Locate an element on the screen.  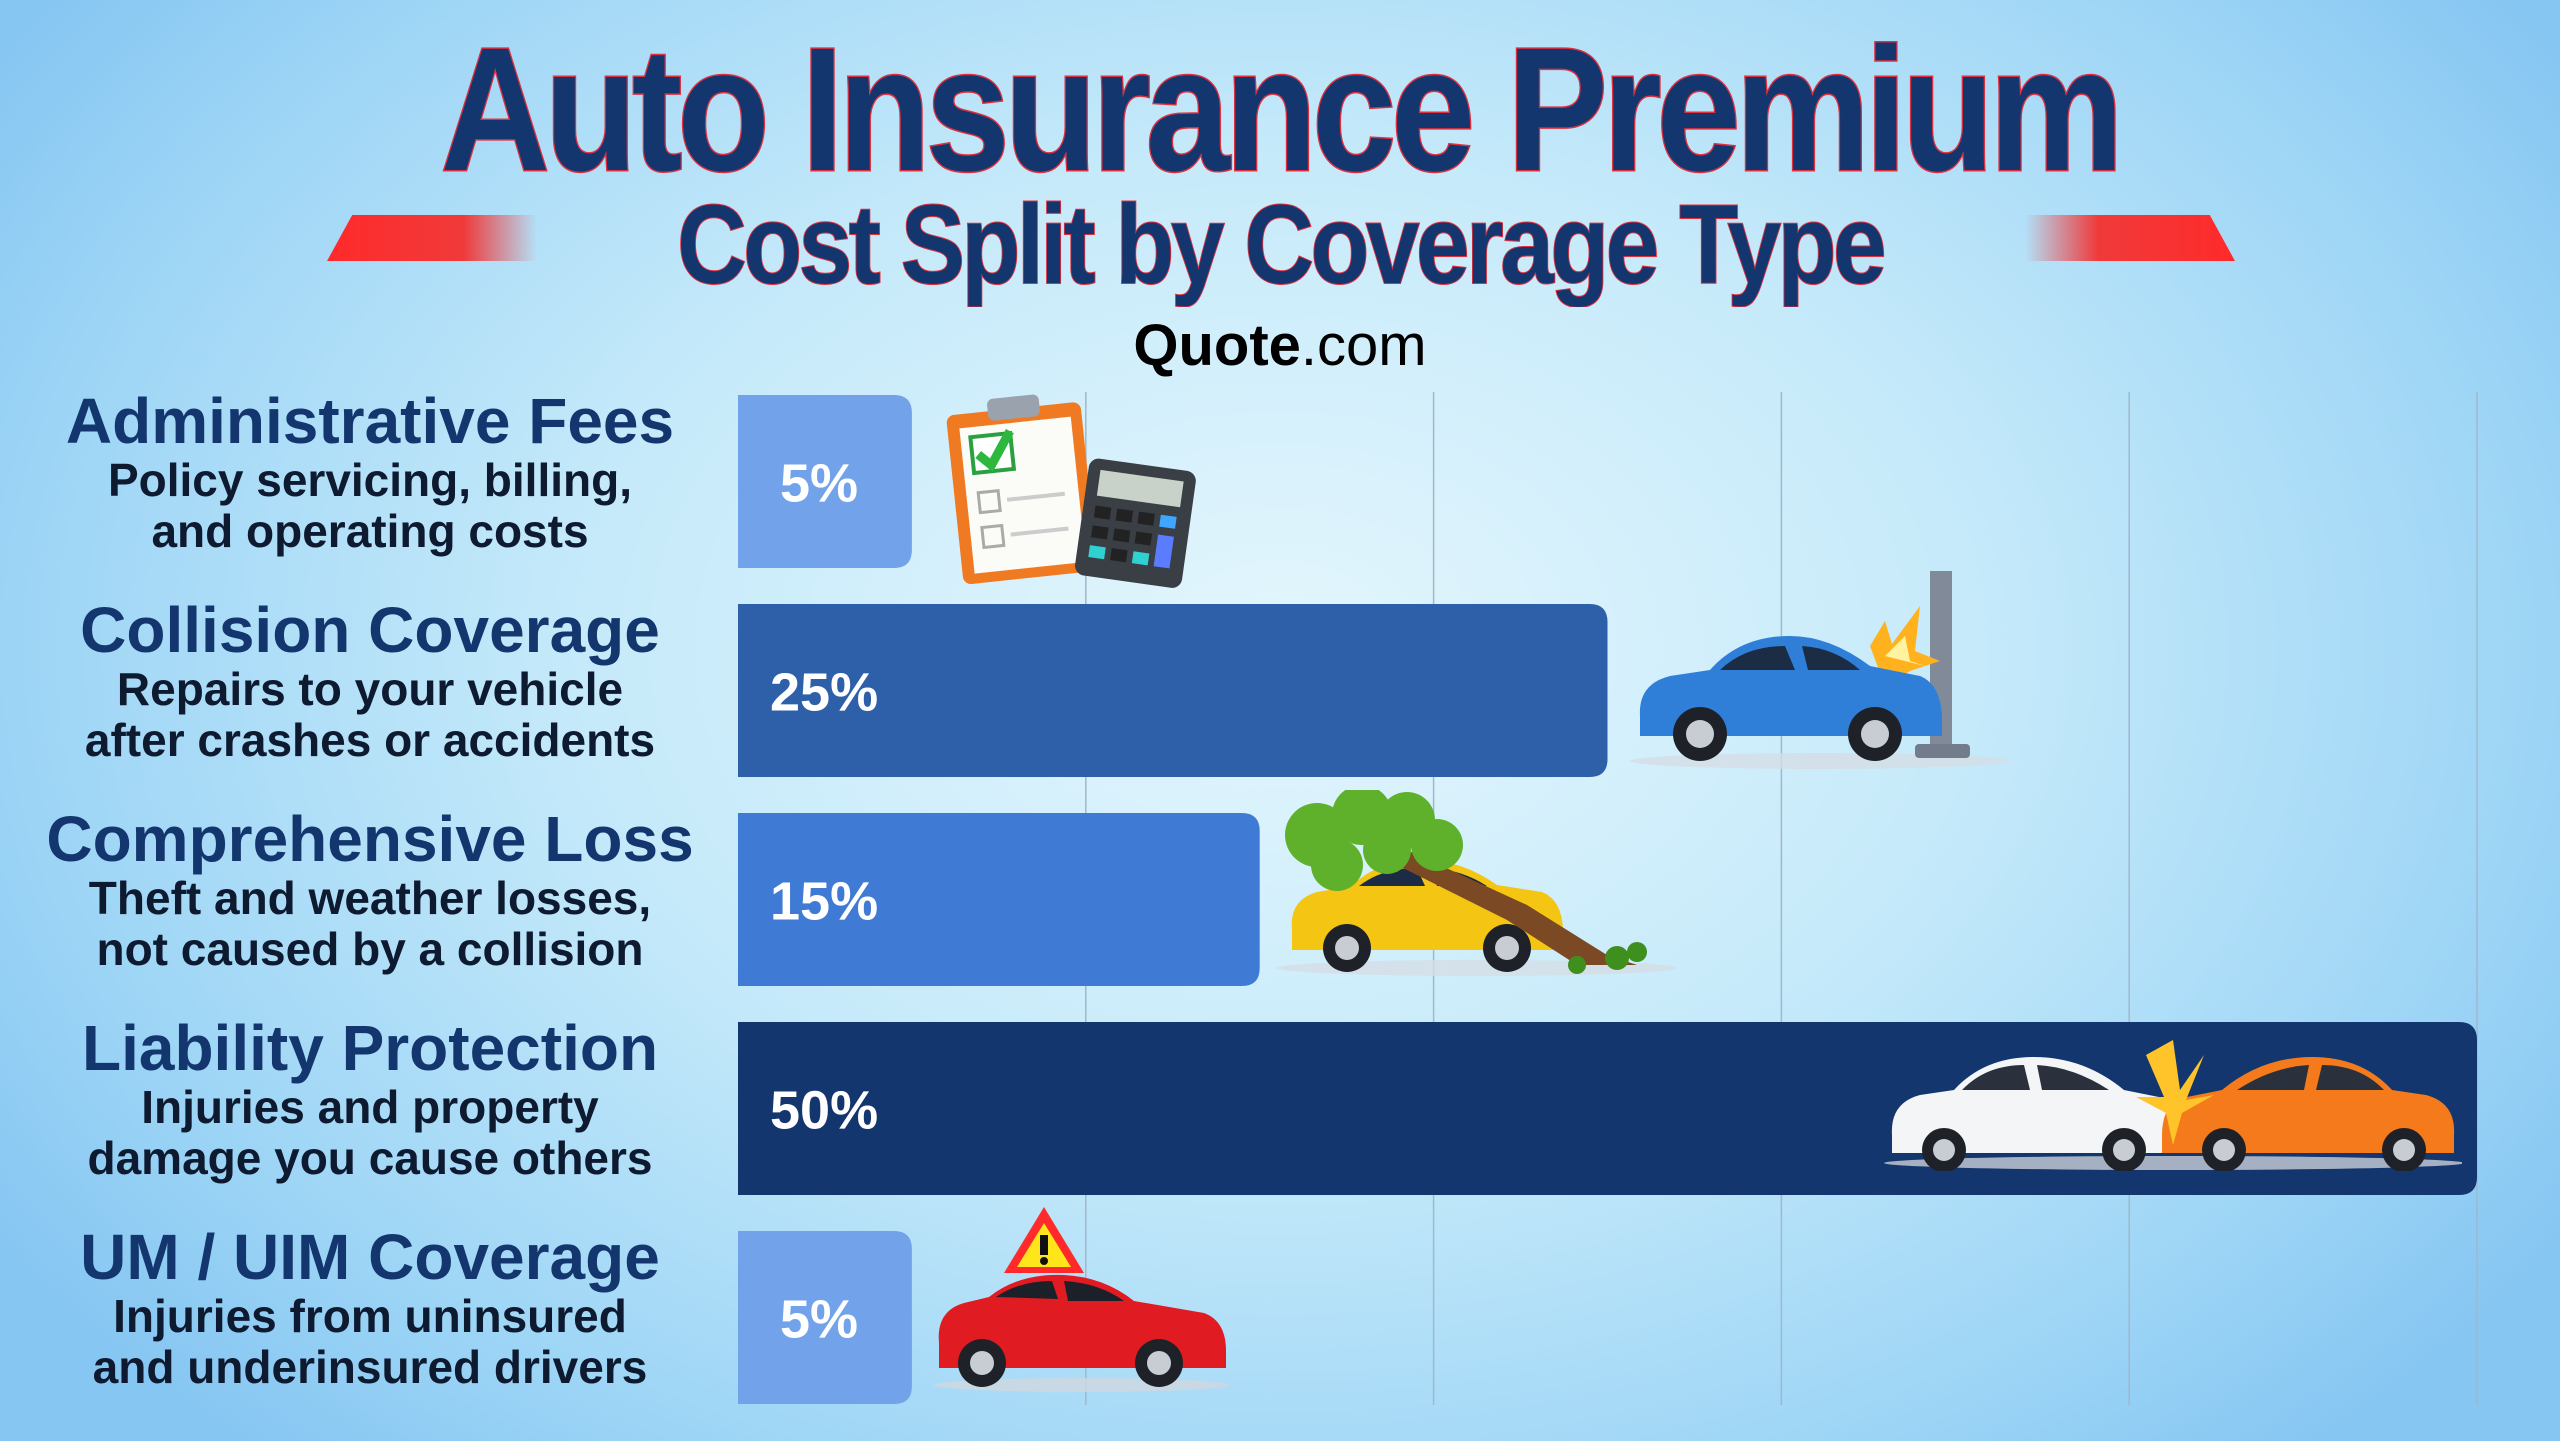
red-stripe-right is located at coordinates (2130, 238).